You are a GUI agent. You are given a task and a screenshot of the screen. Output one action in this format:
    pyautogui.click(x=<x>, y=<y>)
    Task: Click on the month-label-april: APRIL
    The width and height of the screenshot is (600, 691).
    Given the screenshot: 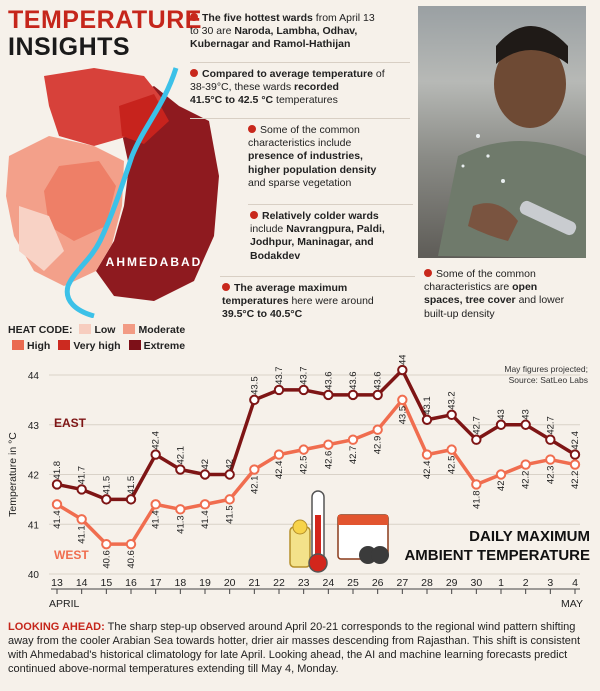 What is the action you would take?
    pyautogui.click(x=64, y=604)
    